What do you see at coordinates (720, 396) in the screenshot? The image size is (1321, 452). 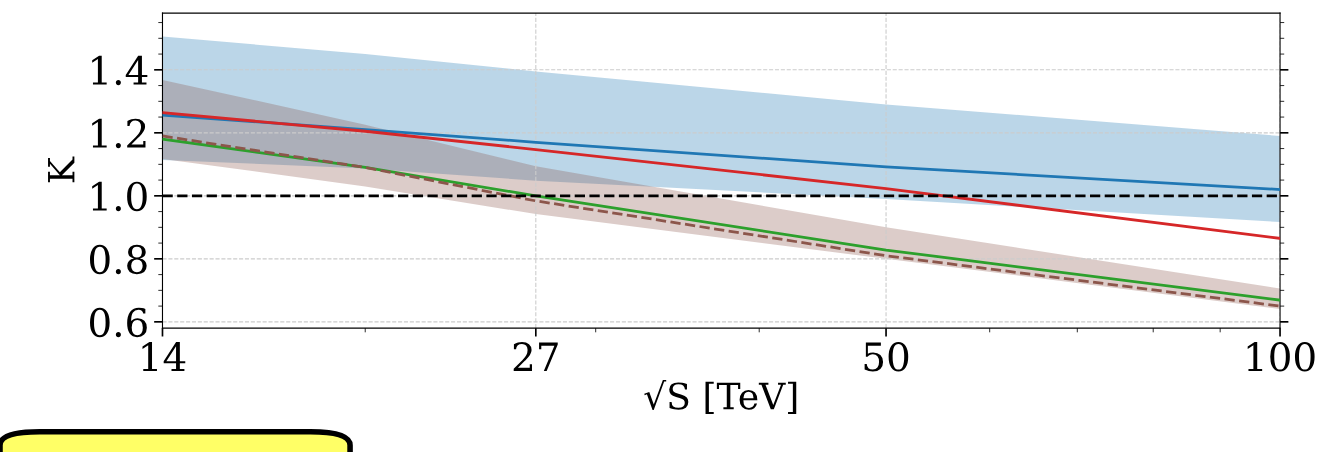 I see `x-axis-title: √S [TeV]` at bounding box center [720, 396].